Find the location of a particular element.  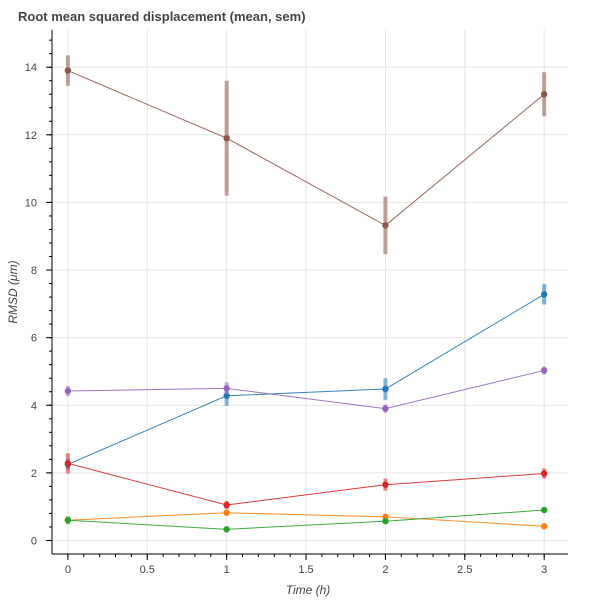

x-tick-label: 0.5 is located at coordinates (147, 570).